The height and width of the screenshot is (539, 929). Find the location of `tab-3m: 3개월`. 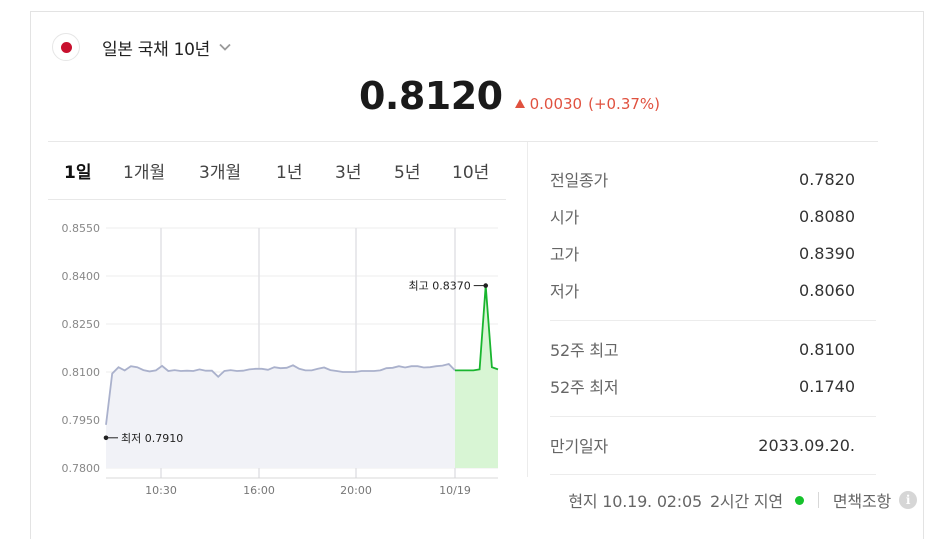

tab-3m: 3개월 is located at coordinates (220, 173).